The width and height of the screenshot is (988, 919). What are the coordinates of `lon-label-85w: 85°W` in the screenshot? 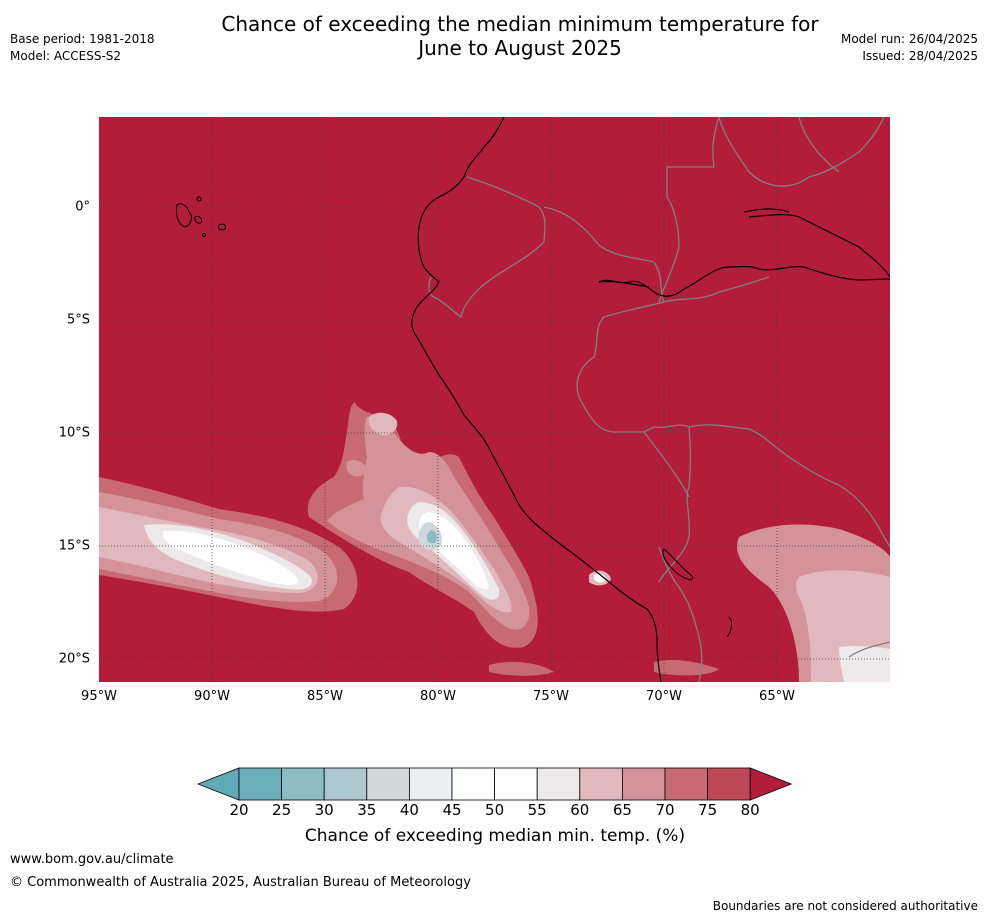 It's located at (325, 696).